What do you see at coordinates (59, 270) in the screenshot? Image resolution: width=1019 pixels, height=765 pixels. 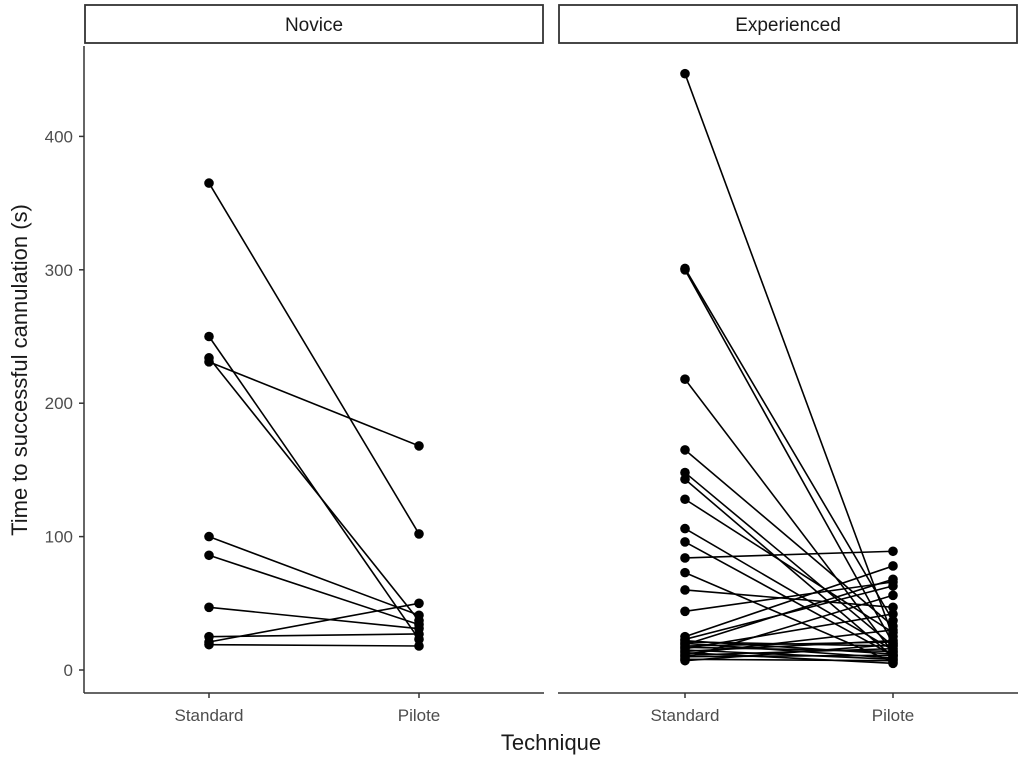 I see `y-tick-label: 300` at bounding box center [59, 270].